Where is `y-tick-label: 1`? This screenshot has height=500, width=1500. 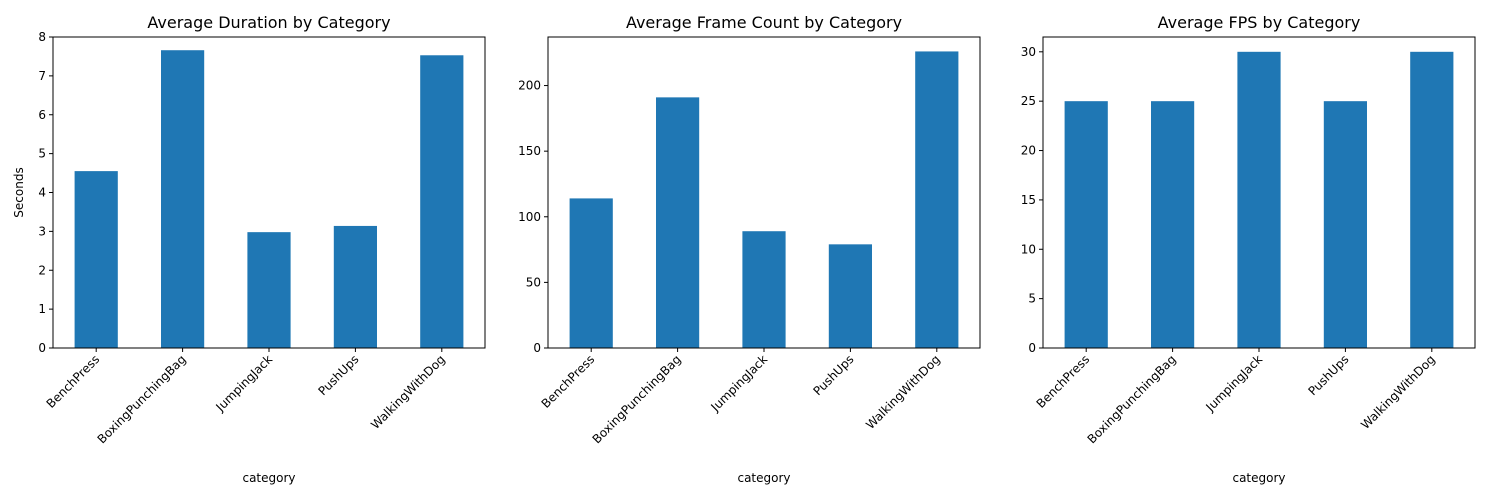 y-tick-label: 1 is located at coordinates (42, 309).